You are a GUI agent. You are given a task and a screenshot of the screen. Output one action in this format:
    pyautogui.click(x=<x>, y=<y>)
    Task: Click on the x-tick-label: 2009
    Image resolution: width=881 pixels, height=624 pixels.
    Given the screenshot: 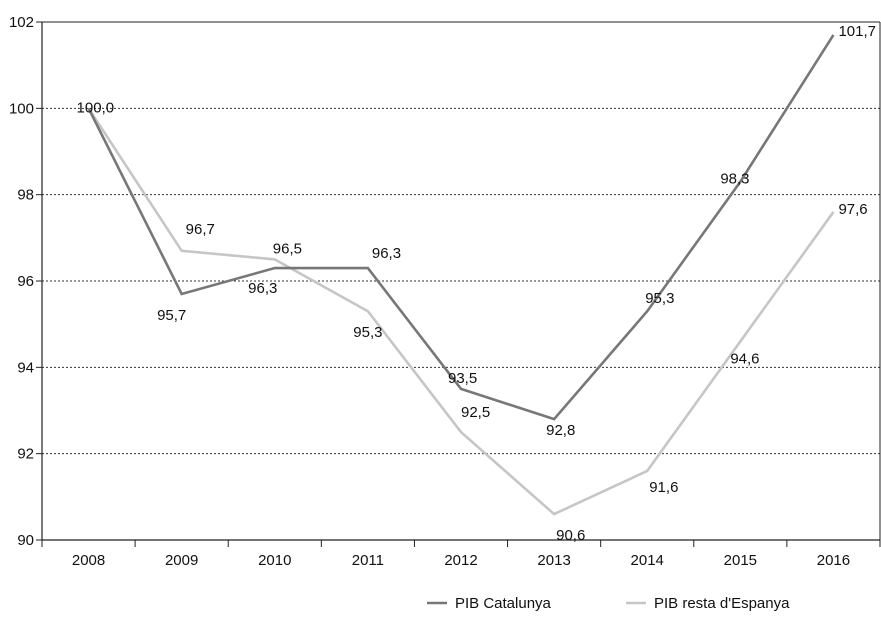 What is the action you would take?
    pyautogui.click(x=181, y=560)
    